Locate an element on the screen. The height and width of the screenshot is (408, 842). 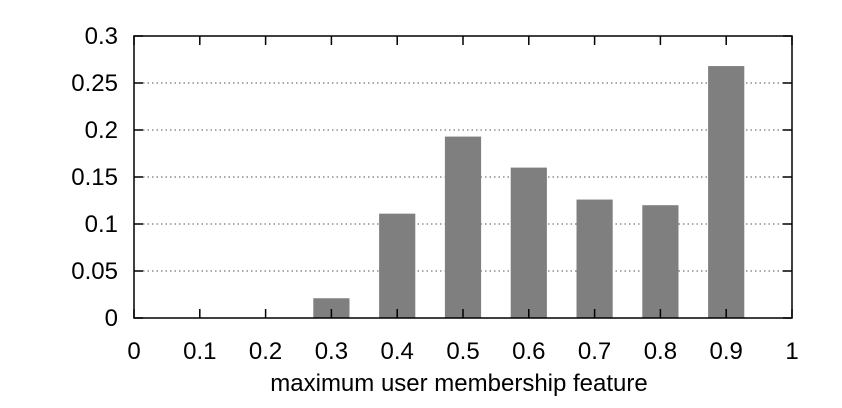
x-tick-label: 0 is located at coordinates (133, 351).